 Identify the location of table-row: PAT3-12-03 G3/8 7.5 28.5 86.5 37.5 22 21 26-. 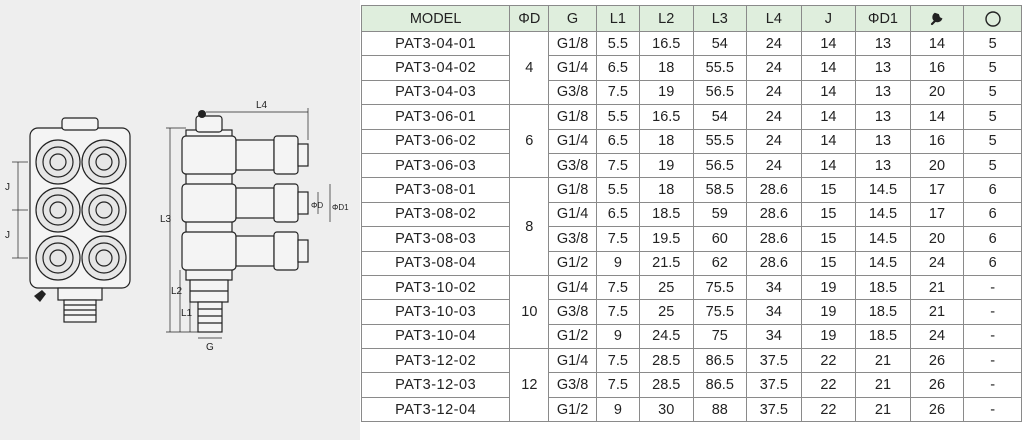
(691, 385).